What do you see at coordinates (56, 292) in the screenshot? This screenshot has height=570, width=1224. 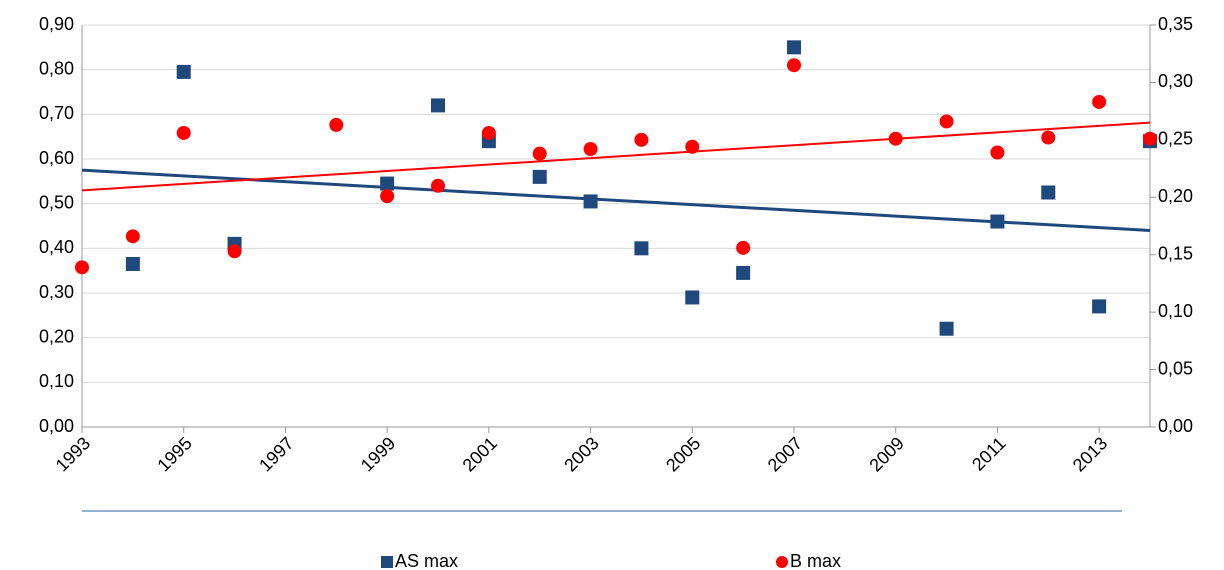 I see `y-tick-label: 0,30` at bounding box center [56, 292].